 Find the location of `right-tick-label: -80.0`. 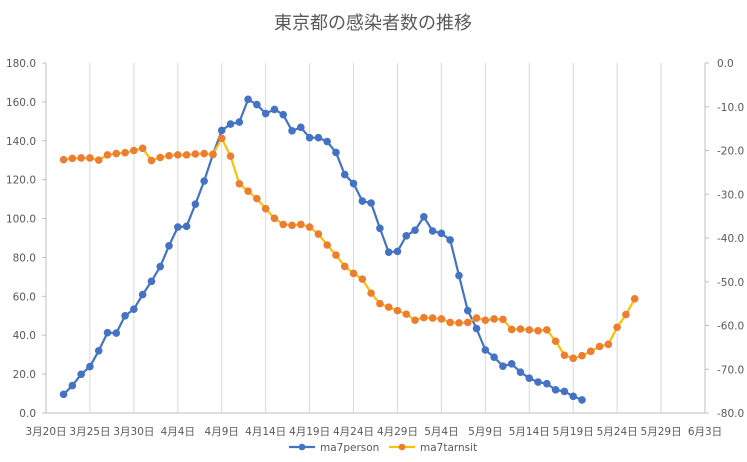

right-tick-label: -80.0 is located at coordinates (730, 414).